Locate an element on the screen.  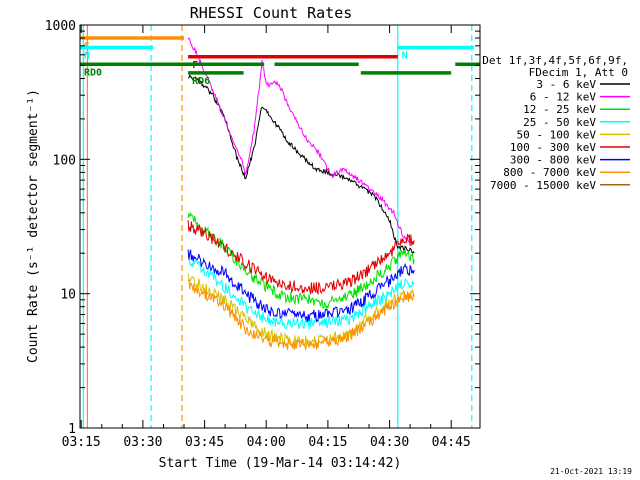
flag-label-4: RD0 is located at coordinates (93, 72).